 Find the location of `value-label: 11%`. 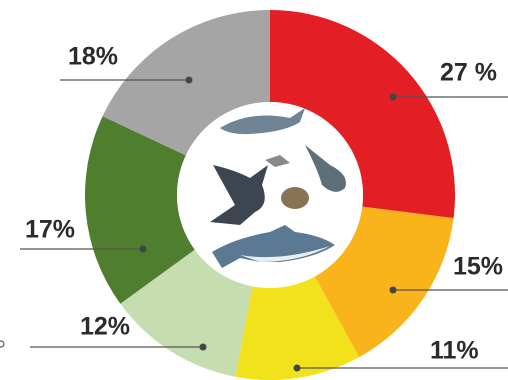

value-label: 11% is located at coordinates (454, 351).